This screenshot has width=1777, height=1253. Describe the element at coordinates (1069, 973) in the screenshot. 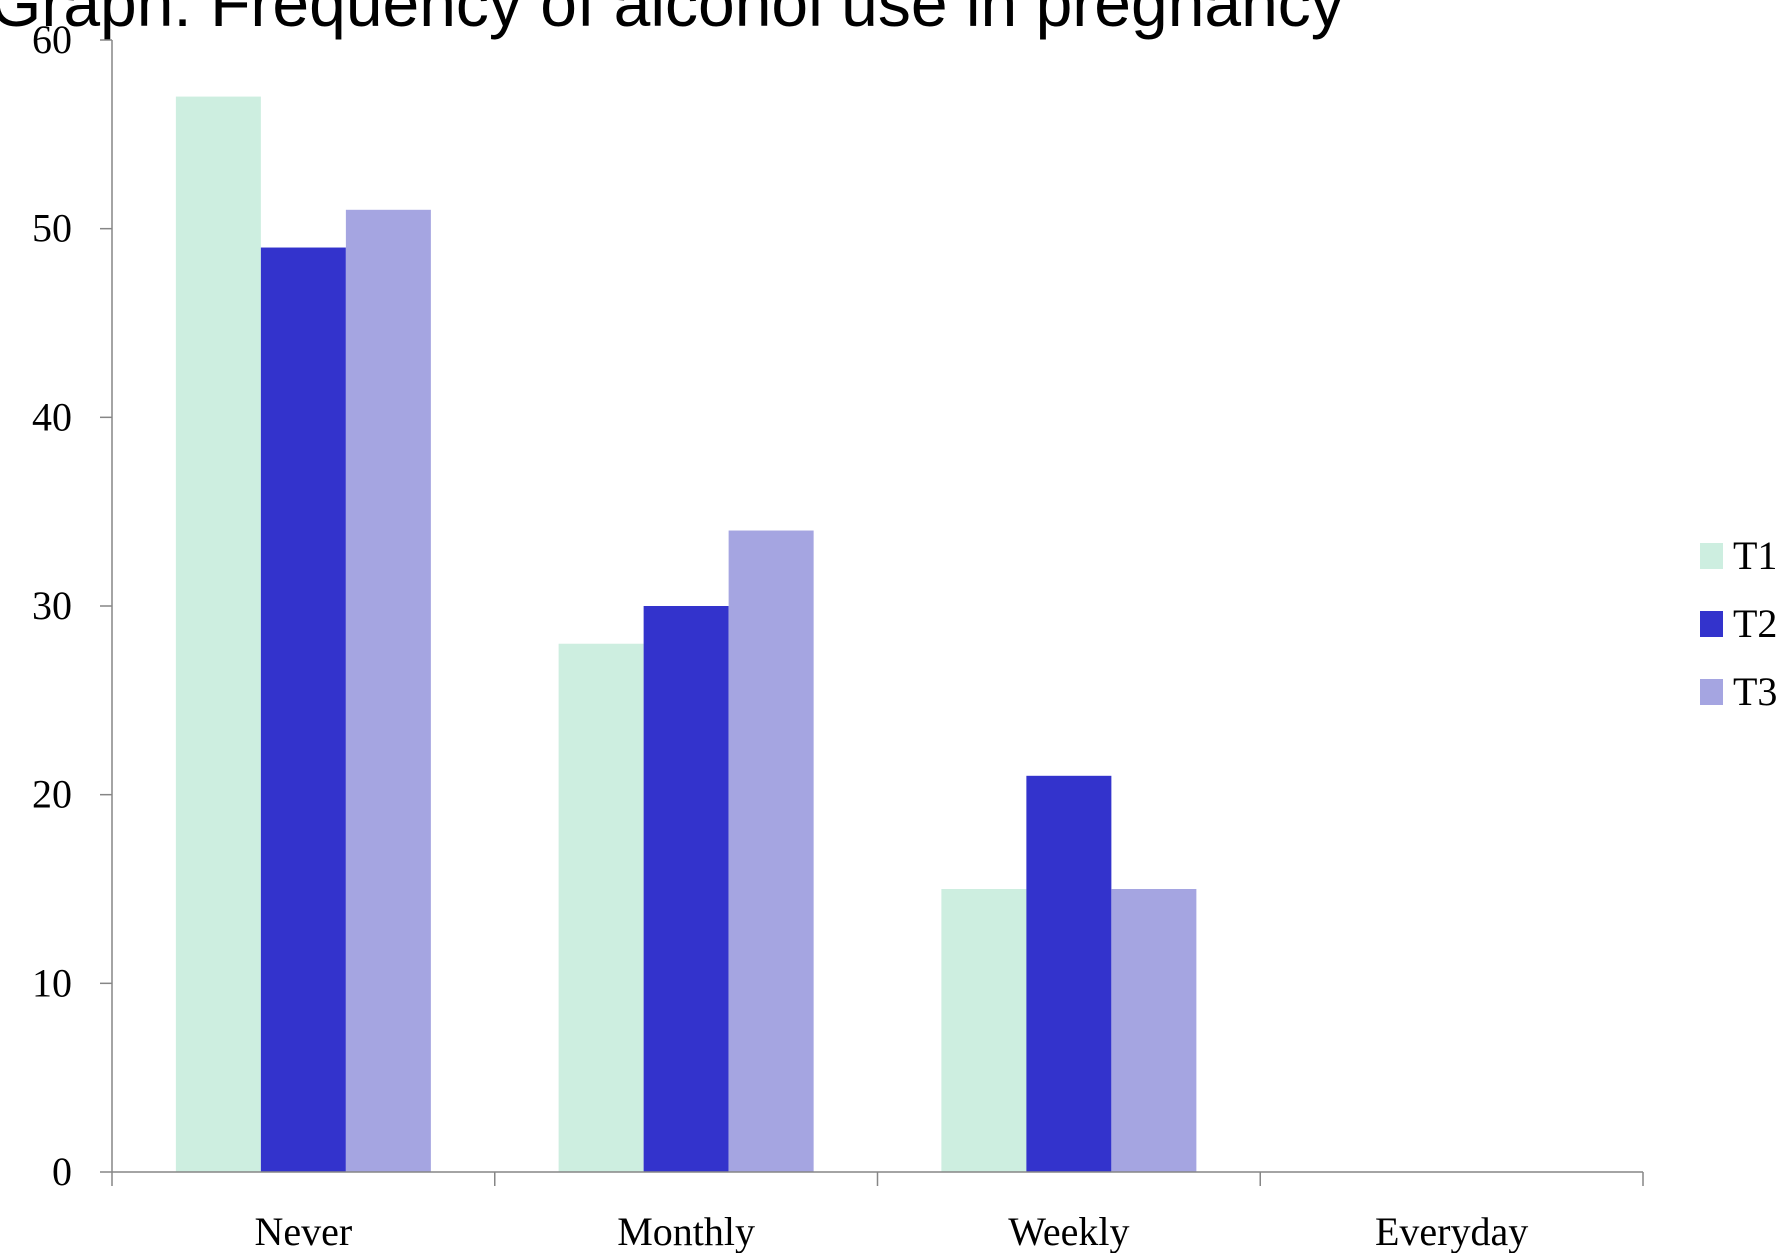

I see `bar-t2-weekly` at that location.